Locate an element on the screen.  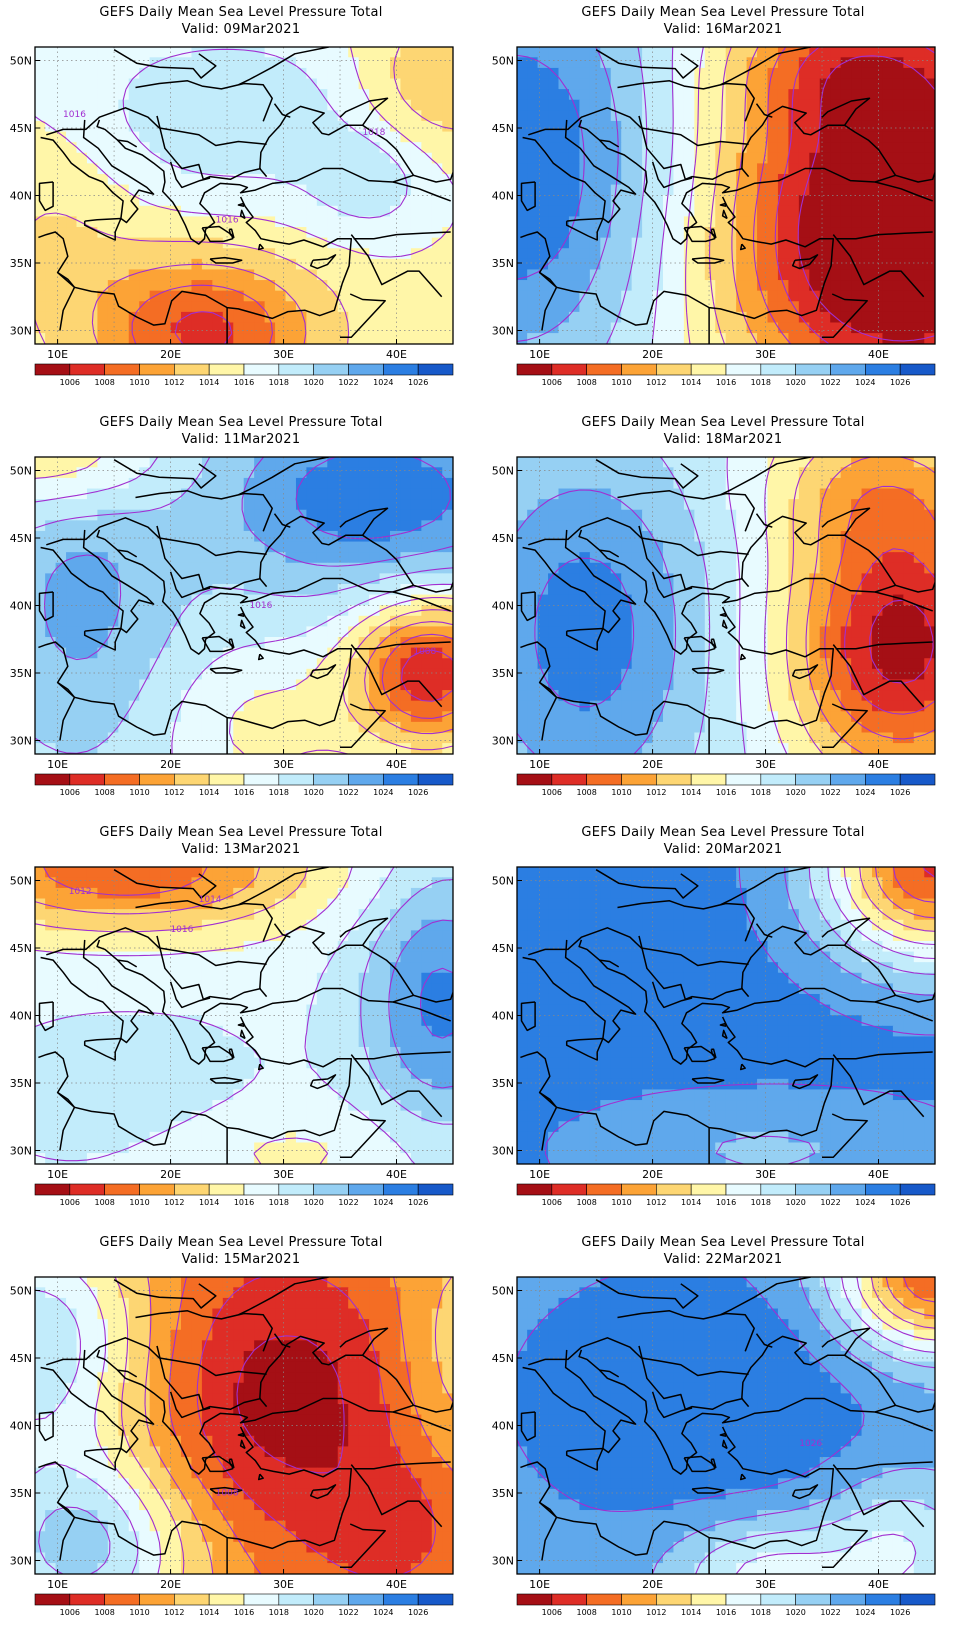
coastline is located at coordinates (737, 592).